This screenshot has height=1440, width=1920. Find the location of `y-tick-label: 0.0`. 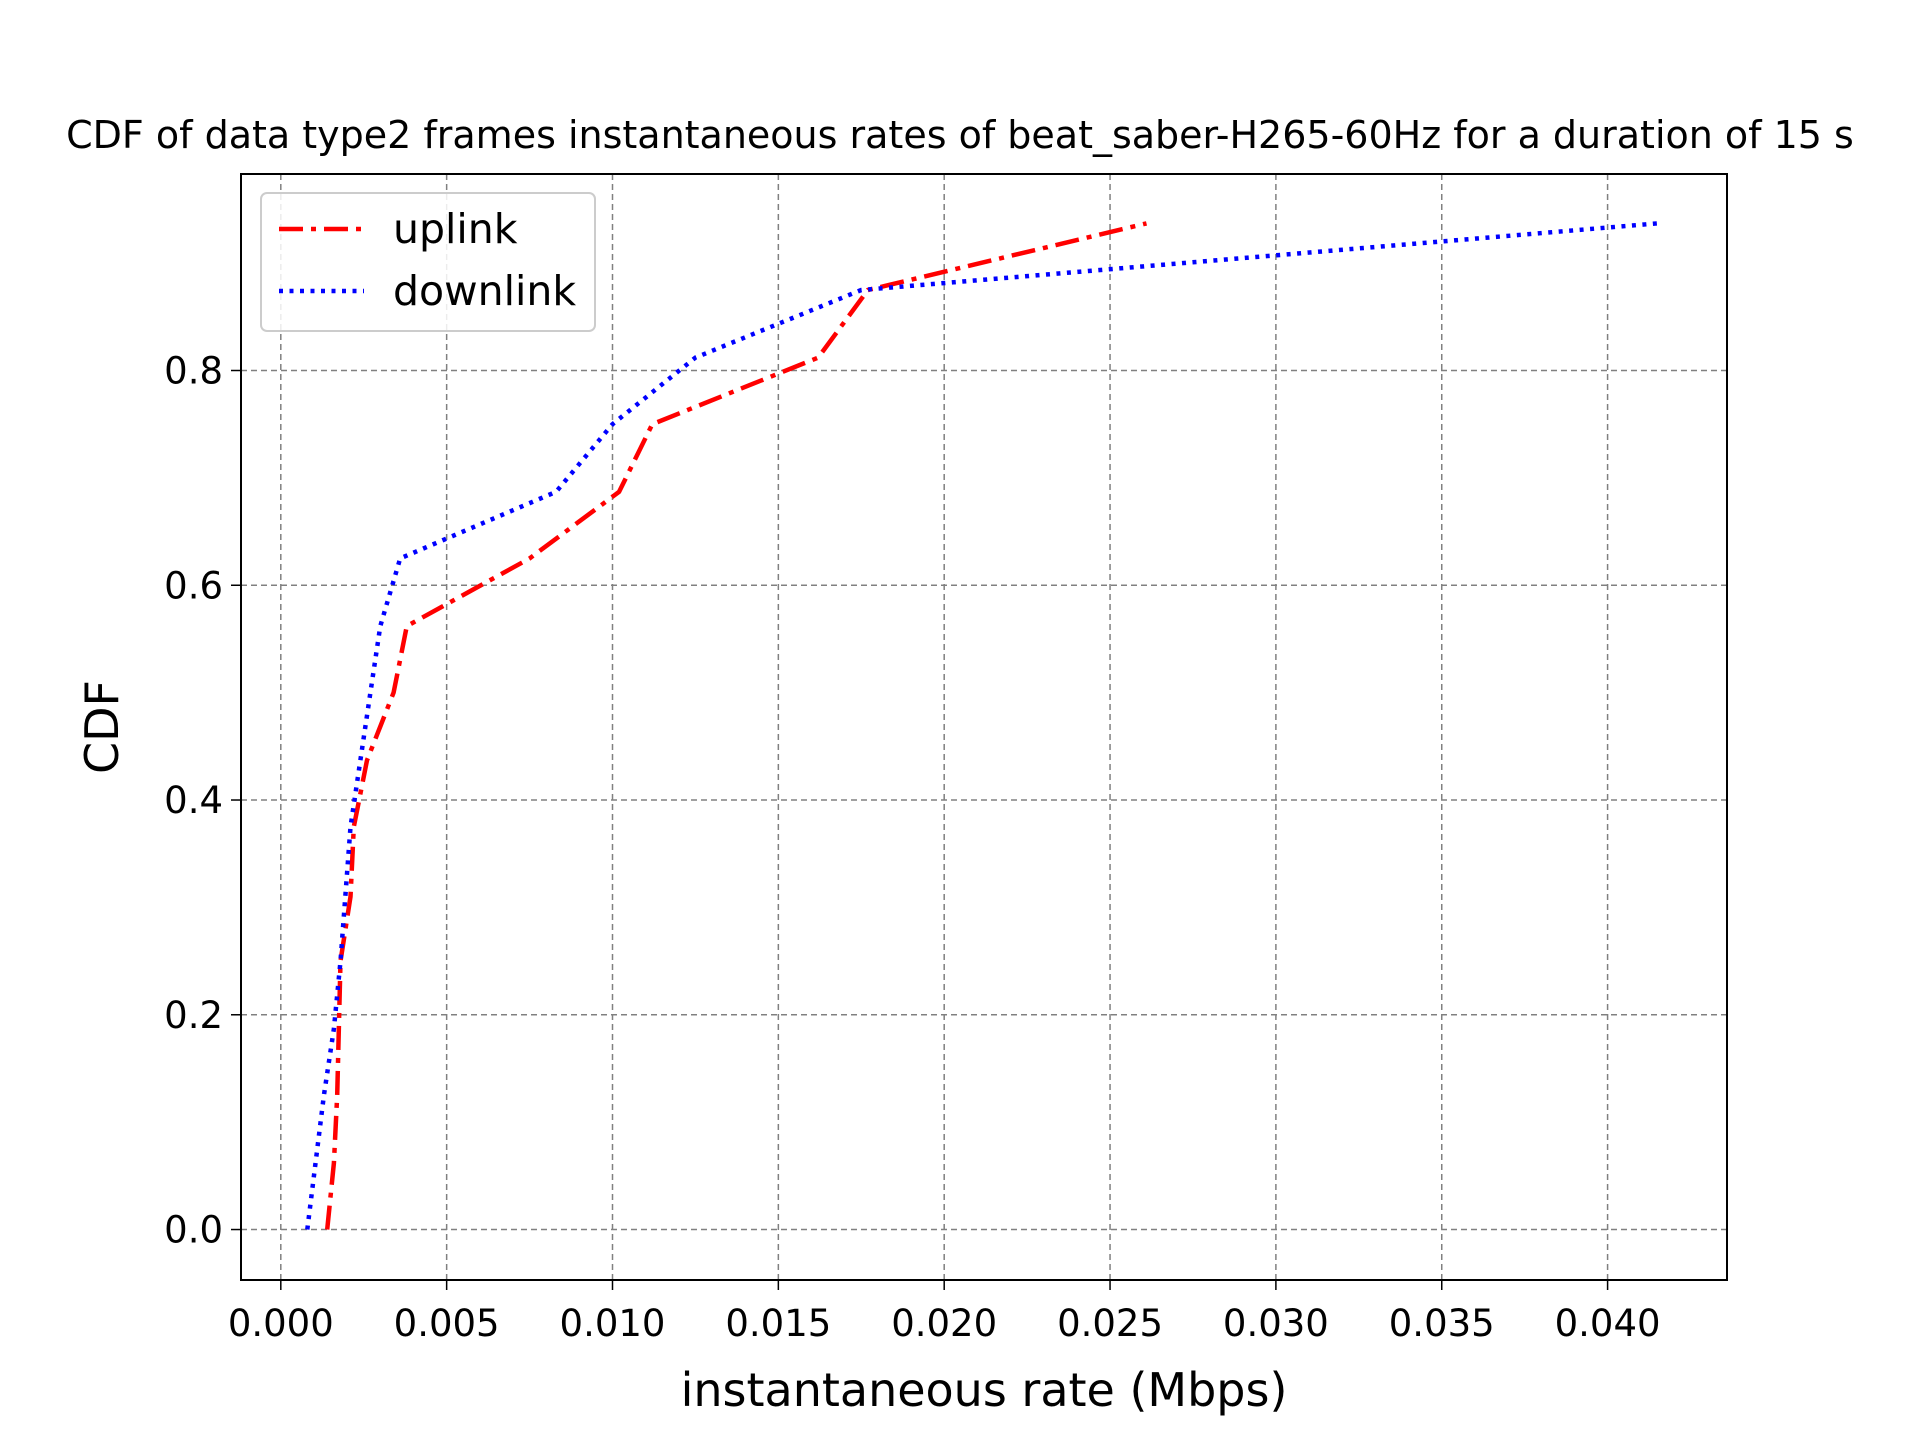

y-tick-label: 0.0 is located at coordinates (193, 1230).